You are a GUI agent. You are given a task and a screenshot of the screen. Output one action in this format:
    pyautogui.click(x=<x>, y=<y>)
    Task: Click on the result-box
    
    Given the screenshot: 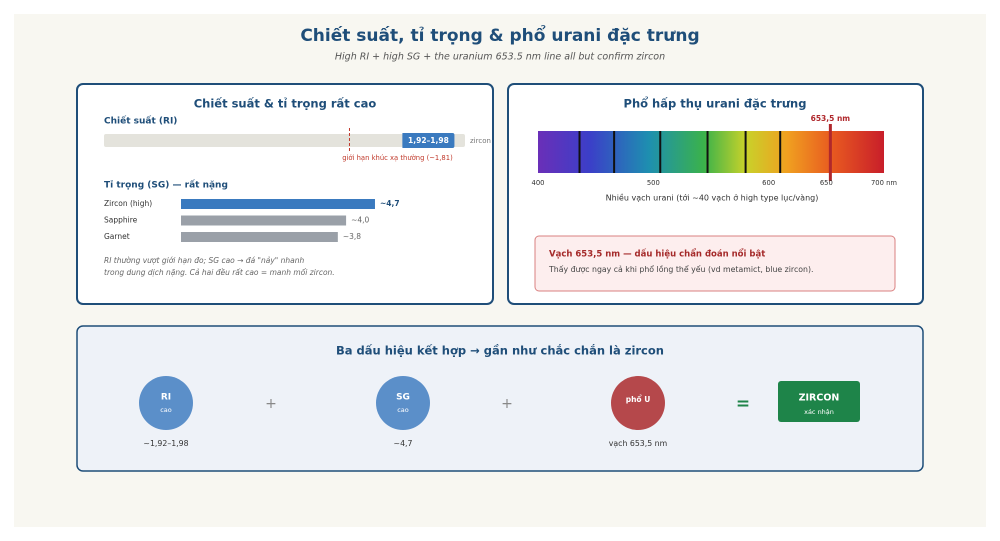 What is the action you would take?
    pyautogui.click(x=819, y=401)
    